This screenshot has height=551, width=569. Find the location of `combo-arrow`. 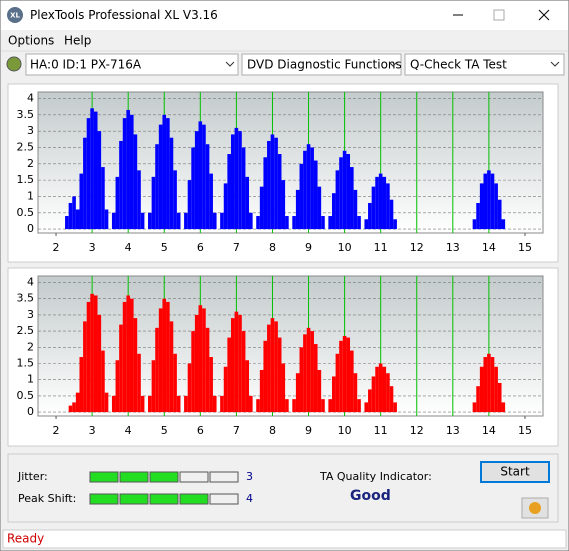

combo-arrow is located at coordinates (393, 64).